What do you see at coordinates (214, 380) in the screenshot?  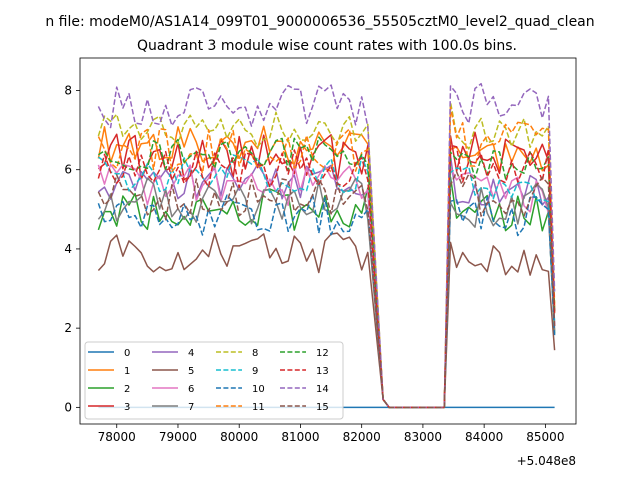 I see `legend-frame` at bounding box center [214, 380].